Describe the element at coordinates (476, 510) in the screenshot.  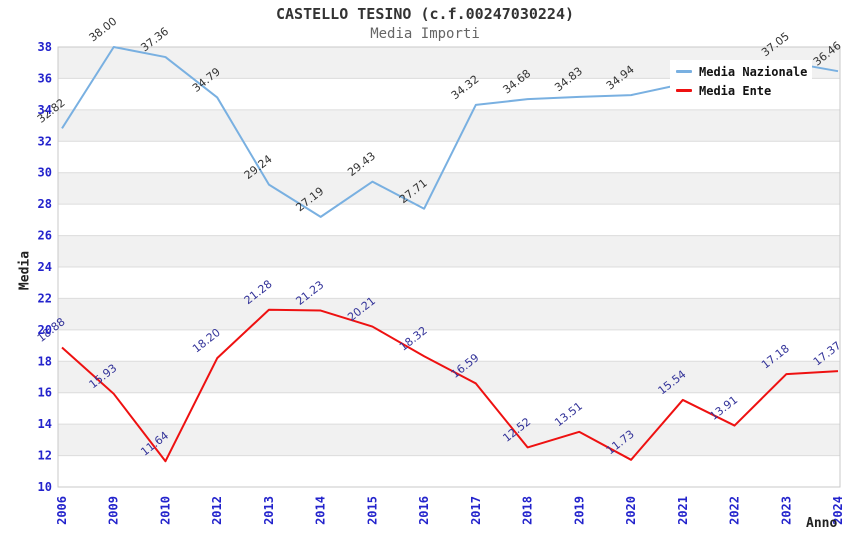
I see `x-tick-label: 2017` at that location.